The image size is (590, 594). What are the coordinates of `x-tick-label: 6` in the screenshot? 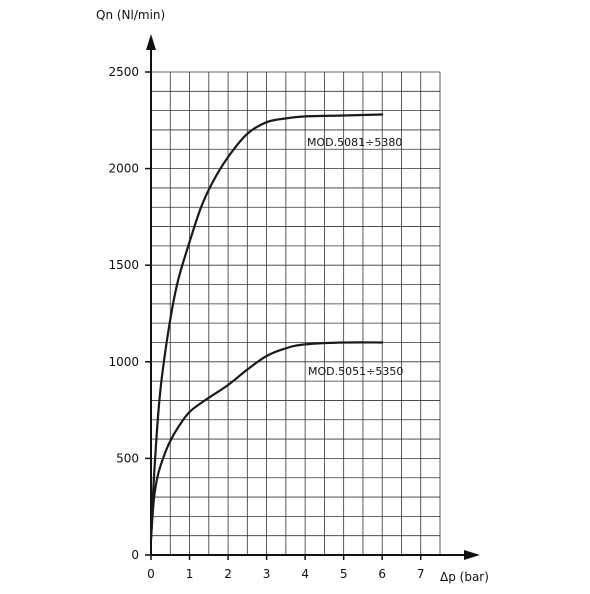 It's located at (382, 574).